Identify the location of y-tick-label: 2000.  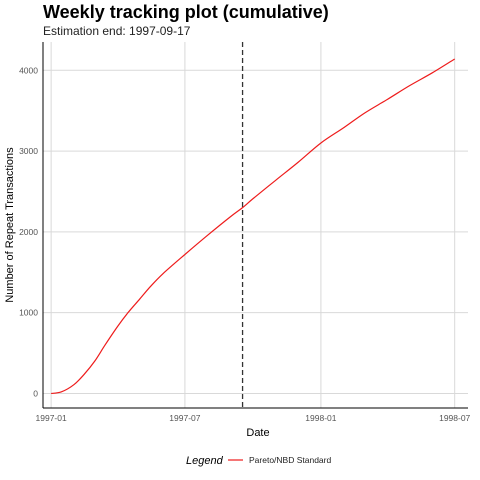
(28, 232).